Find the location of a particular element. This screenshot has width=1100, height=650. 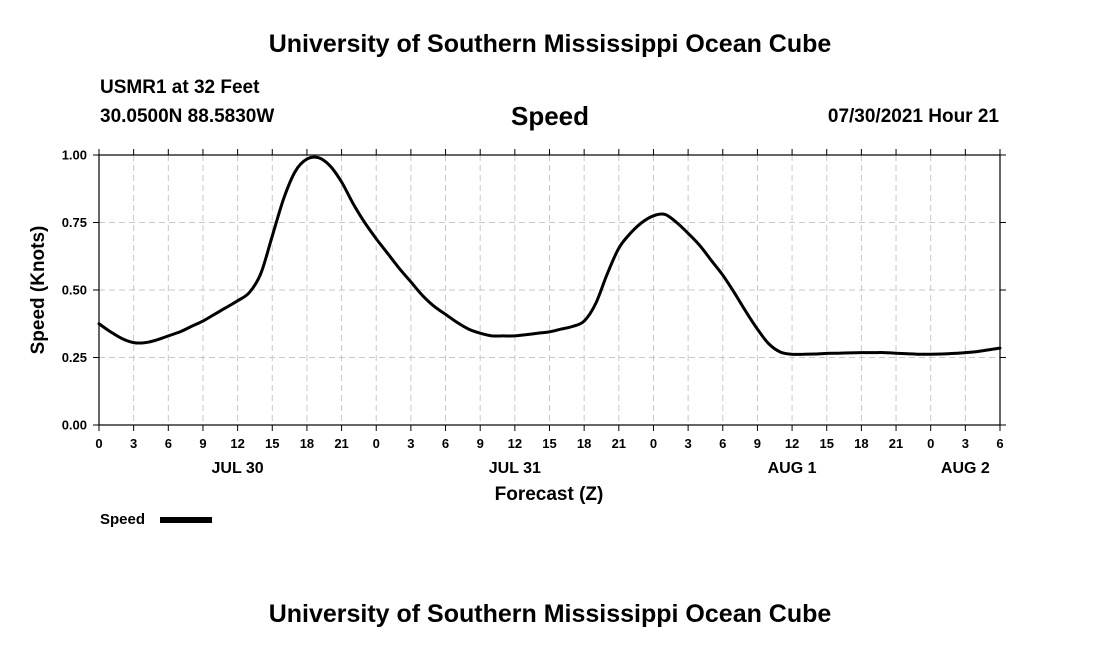

y-axis-title: Speed (Knots) is located at coordinates (38, 290).